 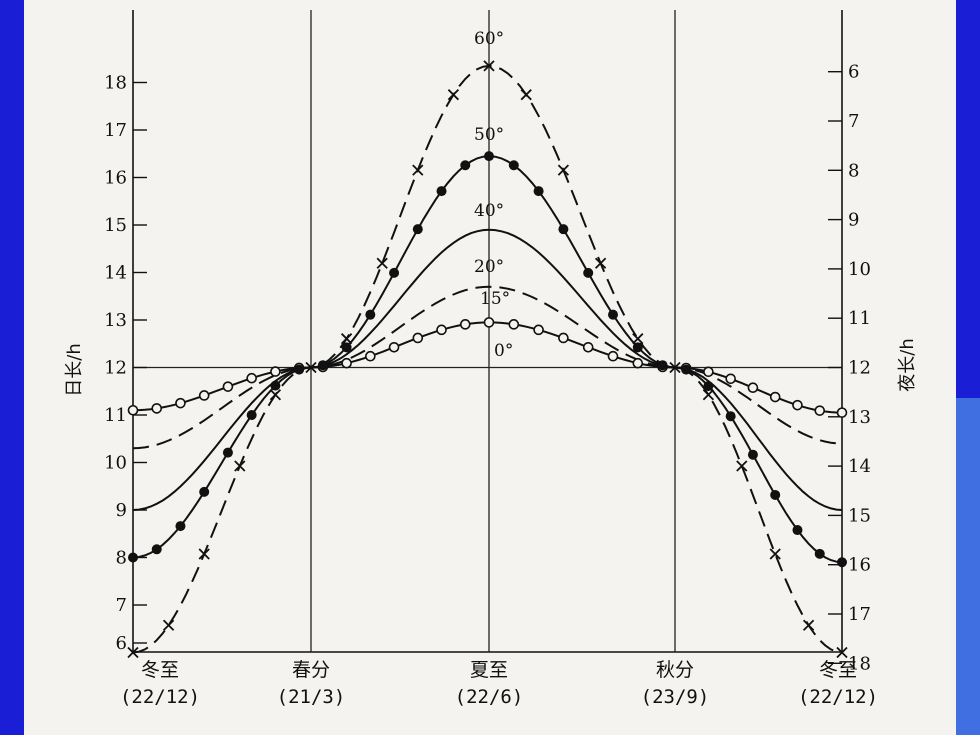 I want to click on y-tick-label: 10, so click(x=115, y=463).